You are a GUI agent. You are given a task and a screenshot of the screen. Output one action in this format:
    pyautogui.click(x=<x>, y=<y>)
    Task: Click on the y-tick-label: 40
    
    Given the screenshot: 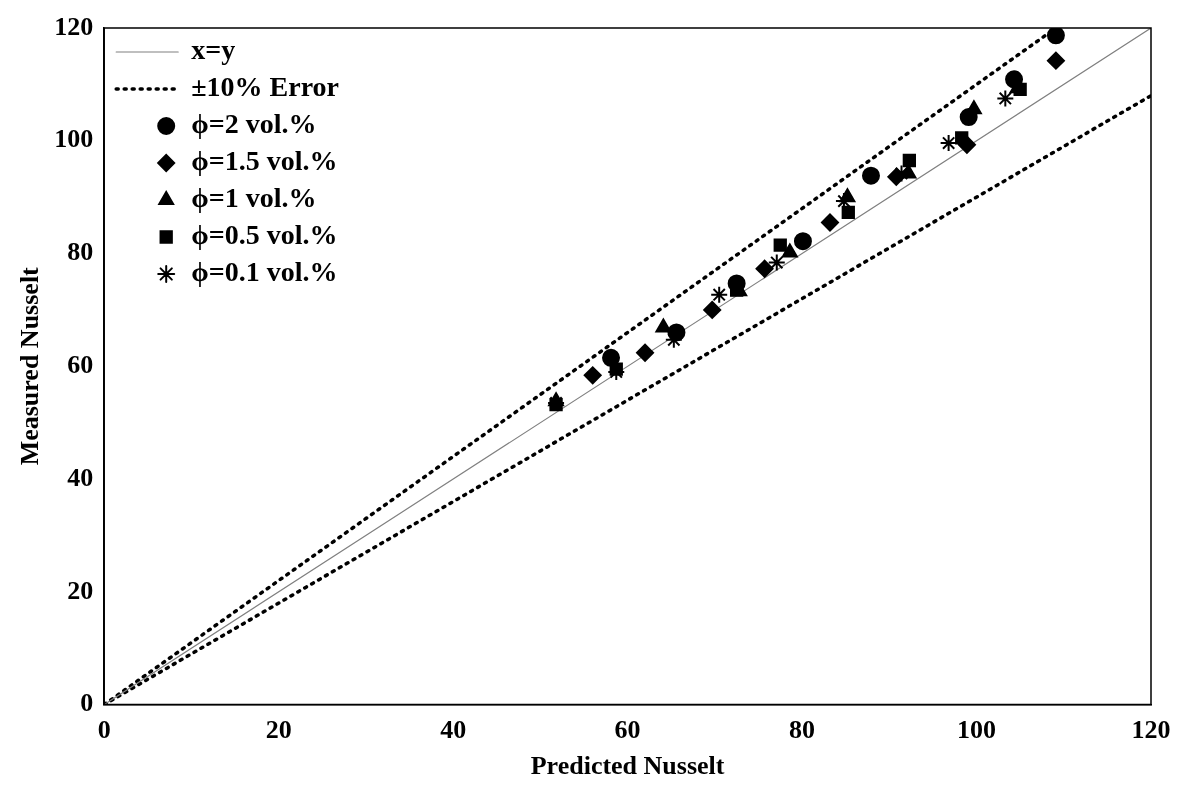 What is the action you would take?
    pyautogui.click(x=80, y=477)
    